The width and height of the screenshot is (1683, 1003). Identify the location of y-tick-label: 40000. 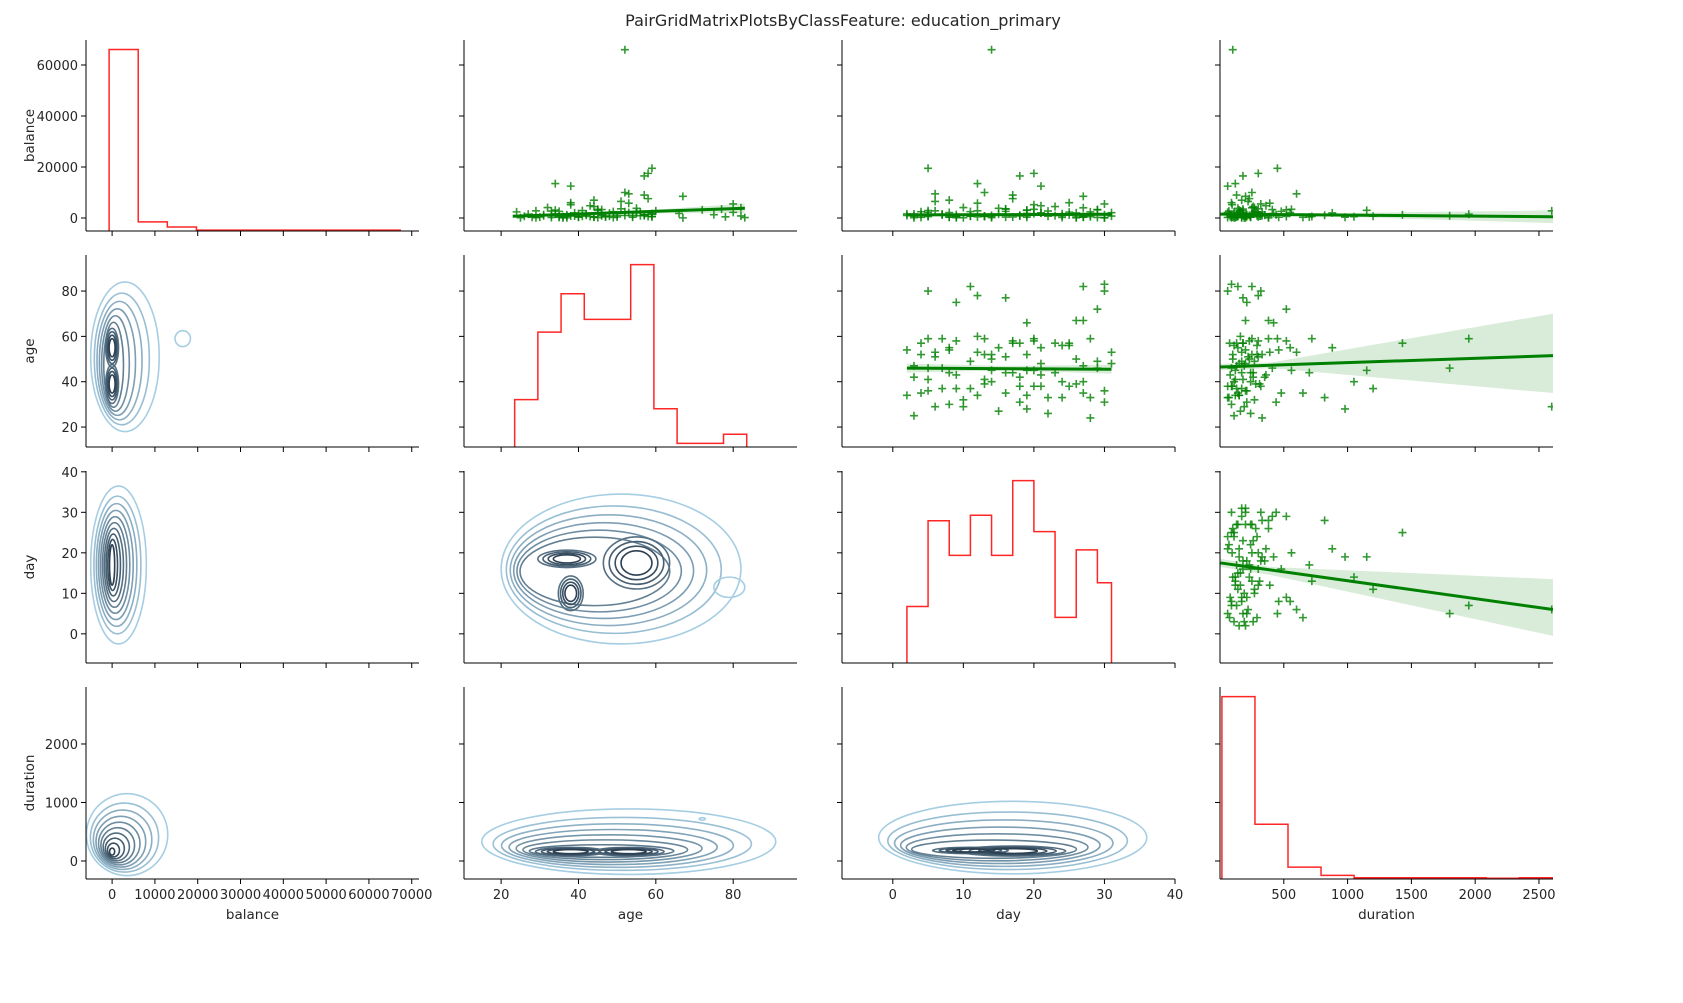
(57, 117).